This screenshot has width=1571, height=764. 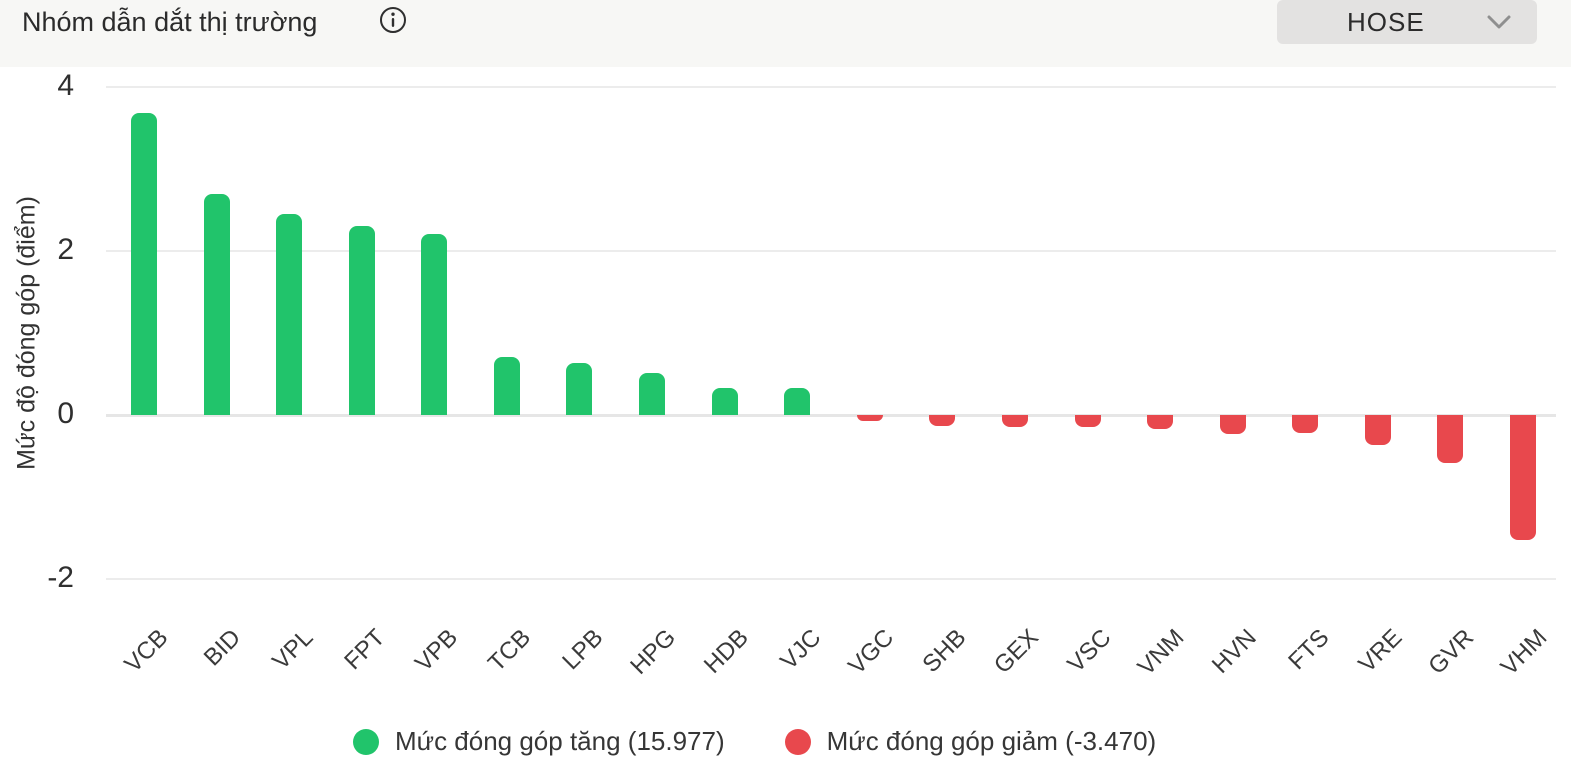 What do you see at coordinates (785, 33) in the screenshot?
I see `panel-header: Nhóm dẫn dắt thị trường HOSE` at bounding box center [785, 33].